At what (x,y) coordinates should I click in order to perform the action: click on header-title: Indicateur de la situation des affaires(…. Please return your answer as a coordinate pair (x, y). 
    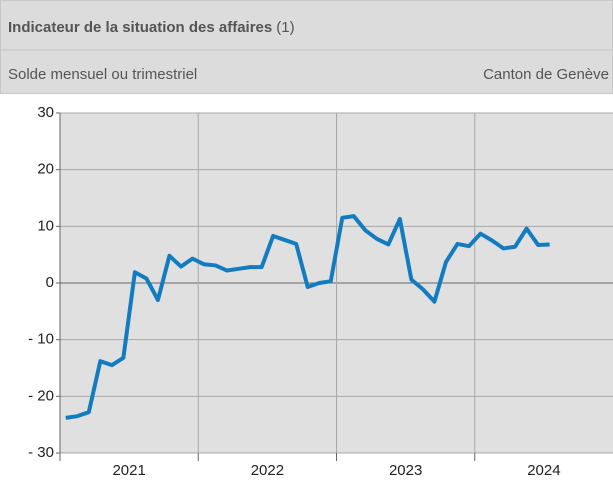
    Looking at the image, I should click on (151, 27).